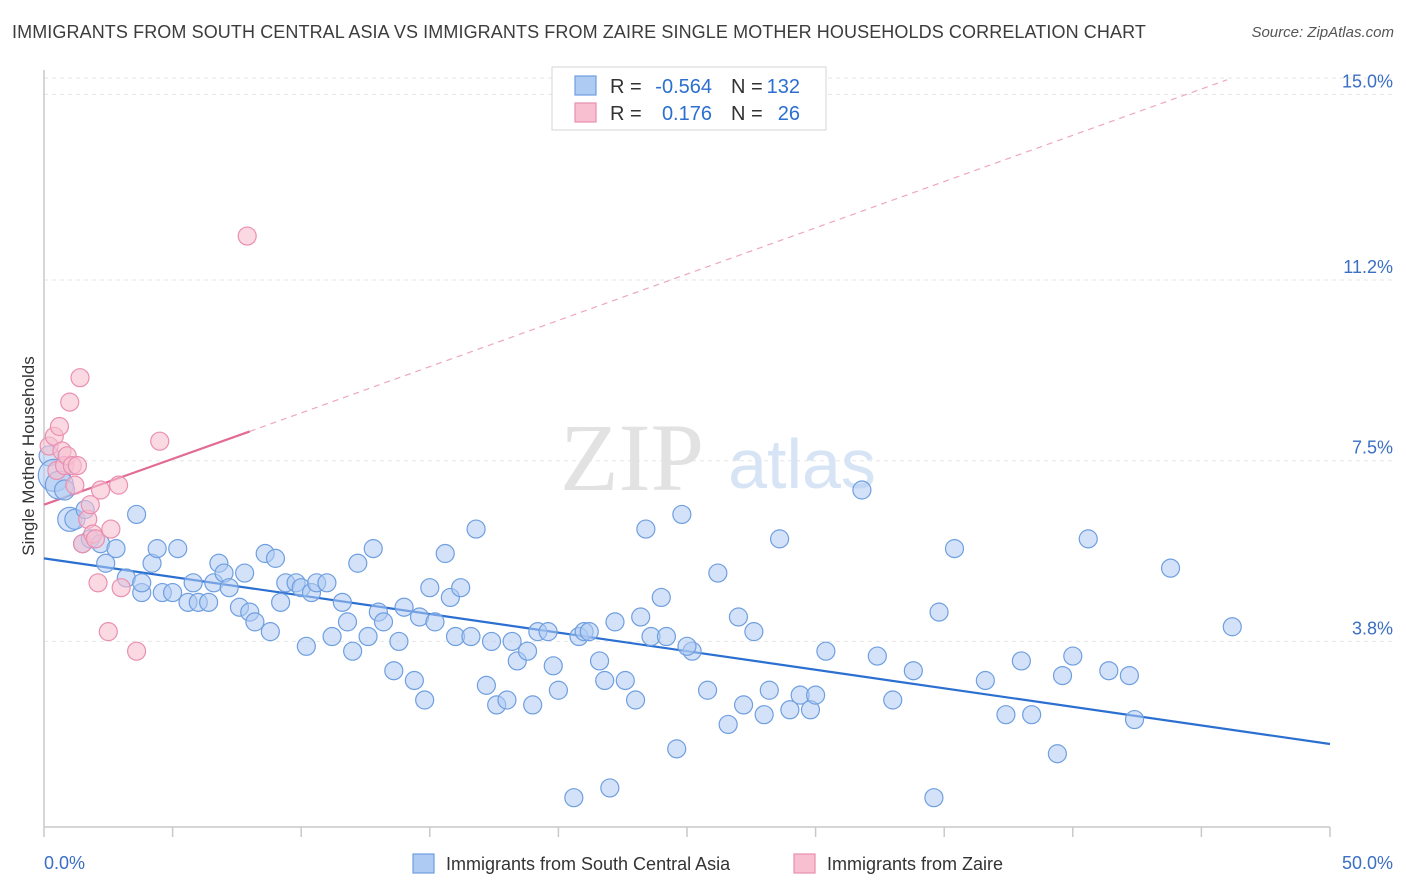 This screenshot has height=892, width=1406. What do you see at coordinates (1322, 32) in the screenshot?
I see `source-label: Source: ZipAtlas.com` at bounding box center [1322, 32].